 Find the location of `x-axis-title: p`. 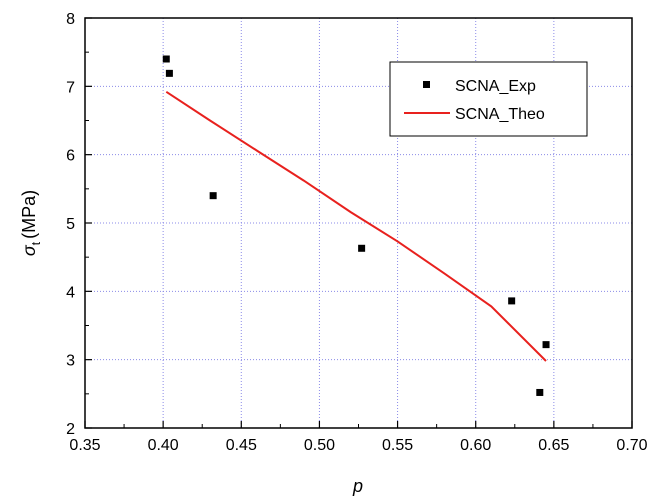

x-axis-title: p is located at coordinates (357, 486).